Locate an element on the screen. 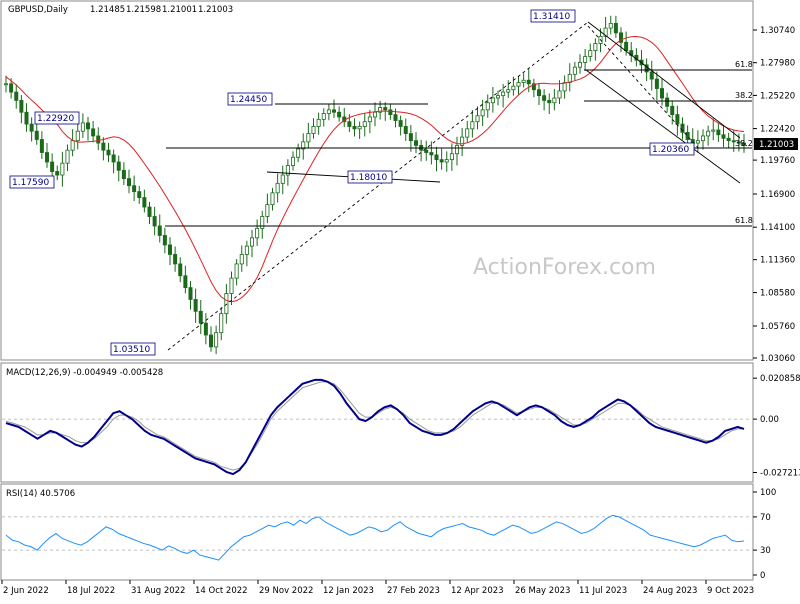 This screenshot has height=604, width=800. price-tick-label: 1.27980 is located at coordinates (777, 64).